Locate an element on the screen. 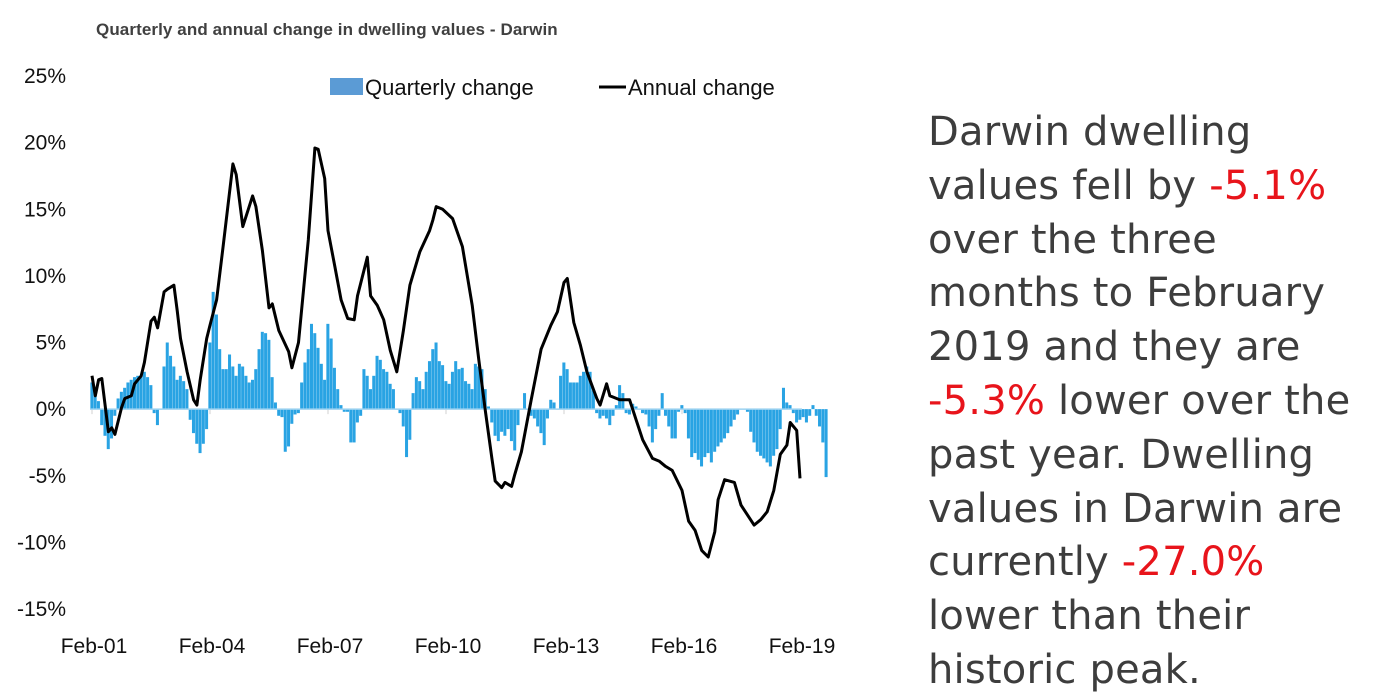 This screenshot has height=698, width=1379. x-tick-label: Feb-07 is located at coordinates (330, 646).